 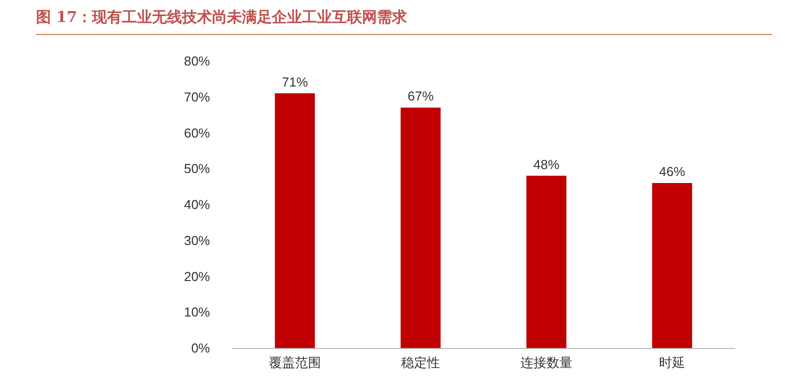 What do you see at coordinates (672, 362) in the screenshot?
I see `x-tick-label: 时延` at bounding box center [672, 362].